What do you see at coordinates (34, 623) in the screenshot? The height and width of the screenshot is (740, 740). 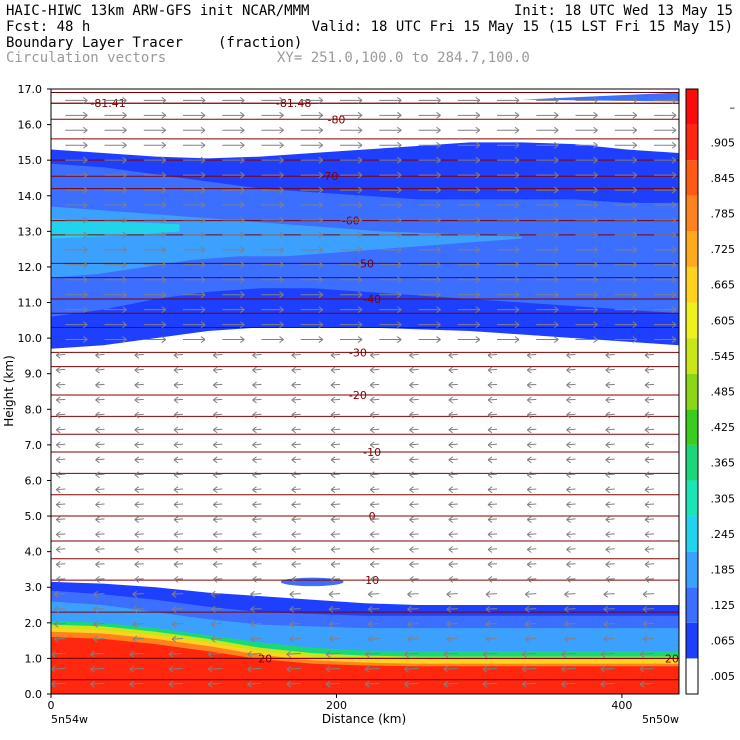 I see `y-tick-label: 2.0` at bounding box center [34, 623].